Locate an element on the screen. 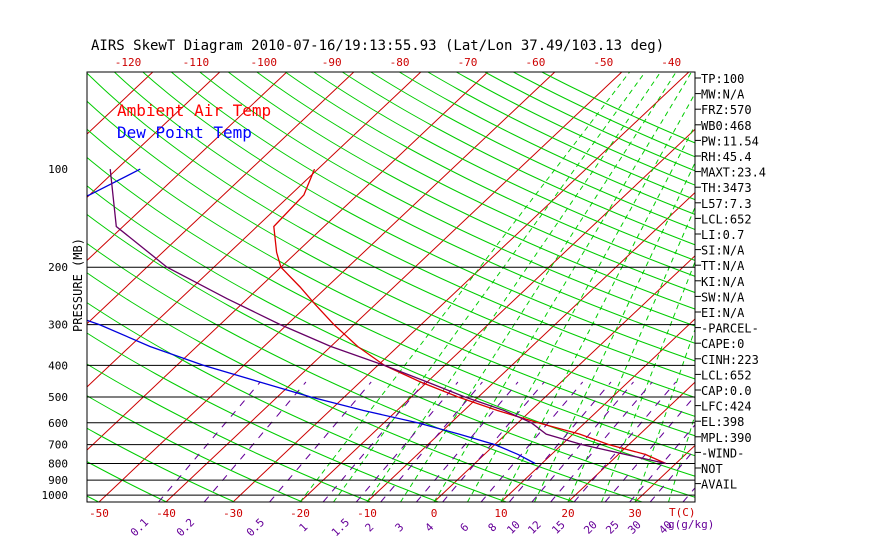 The width and height of the screenshot is (870, 560). bottom-tick-label: -20 is located at coordinates (300, 513).